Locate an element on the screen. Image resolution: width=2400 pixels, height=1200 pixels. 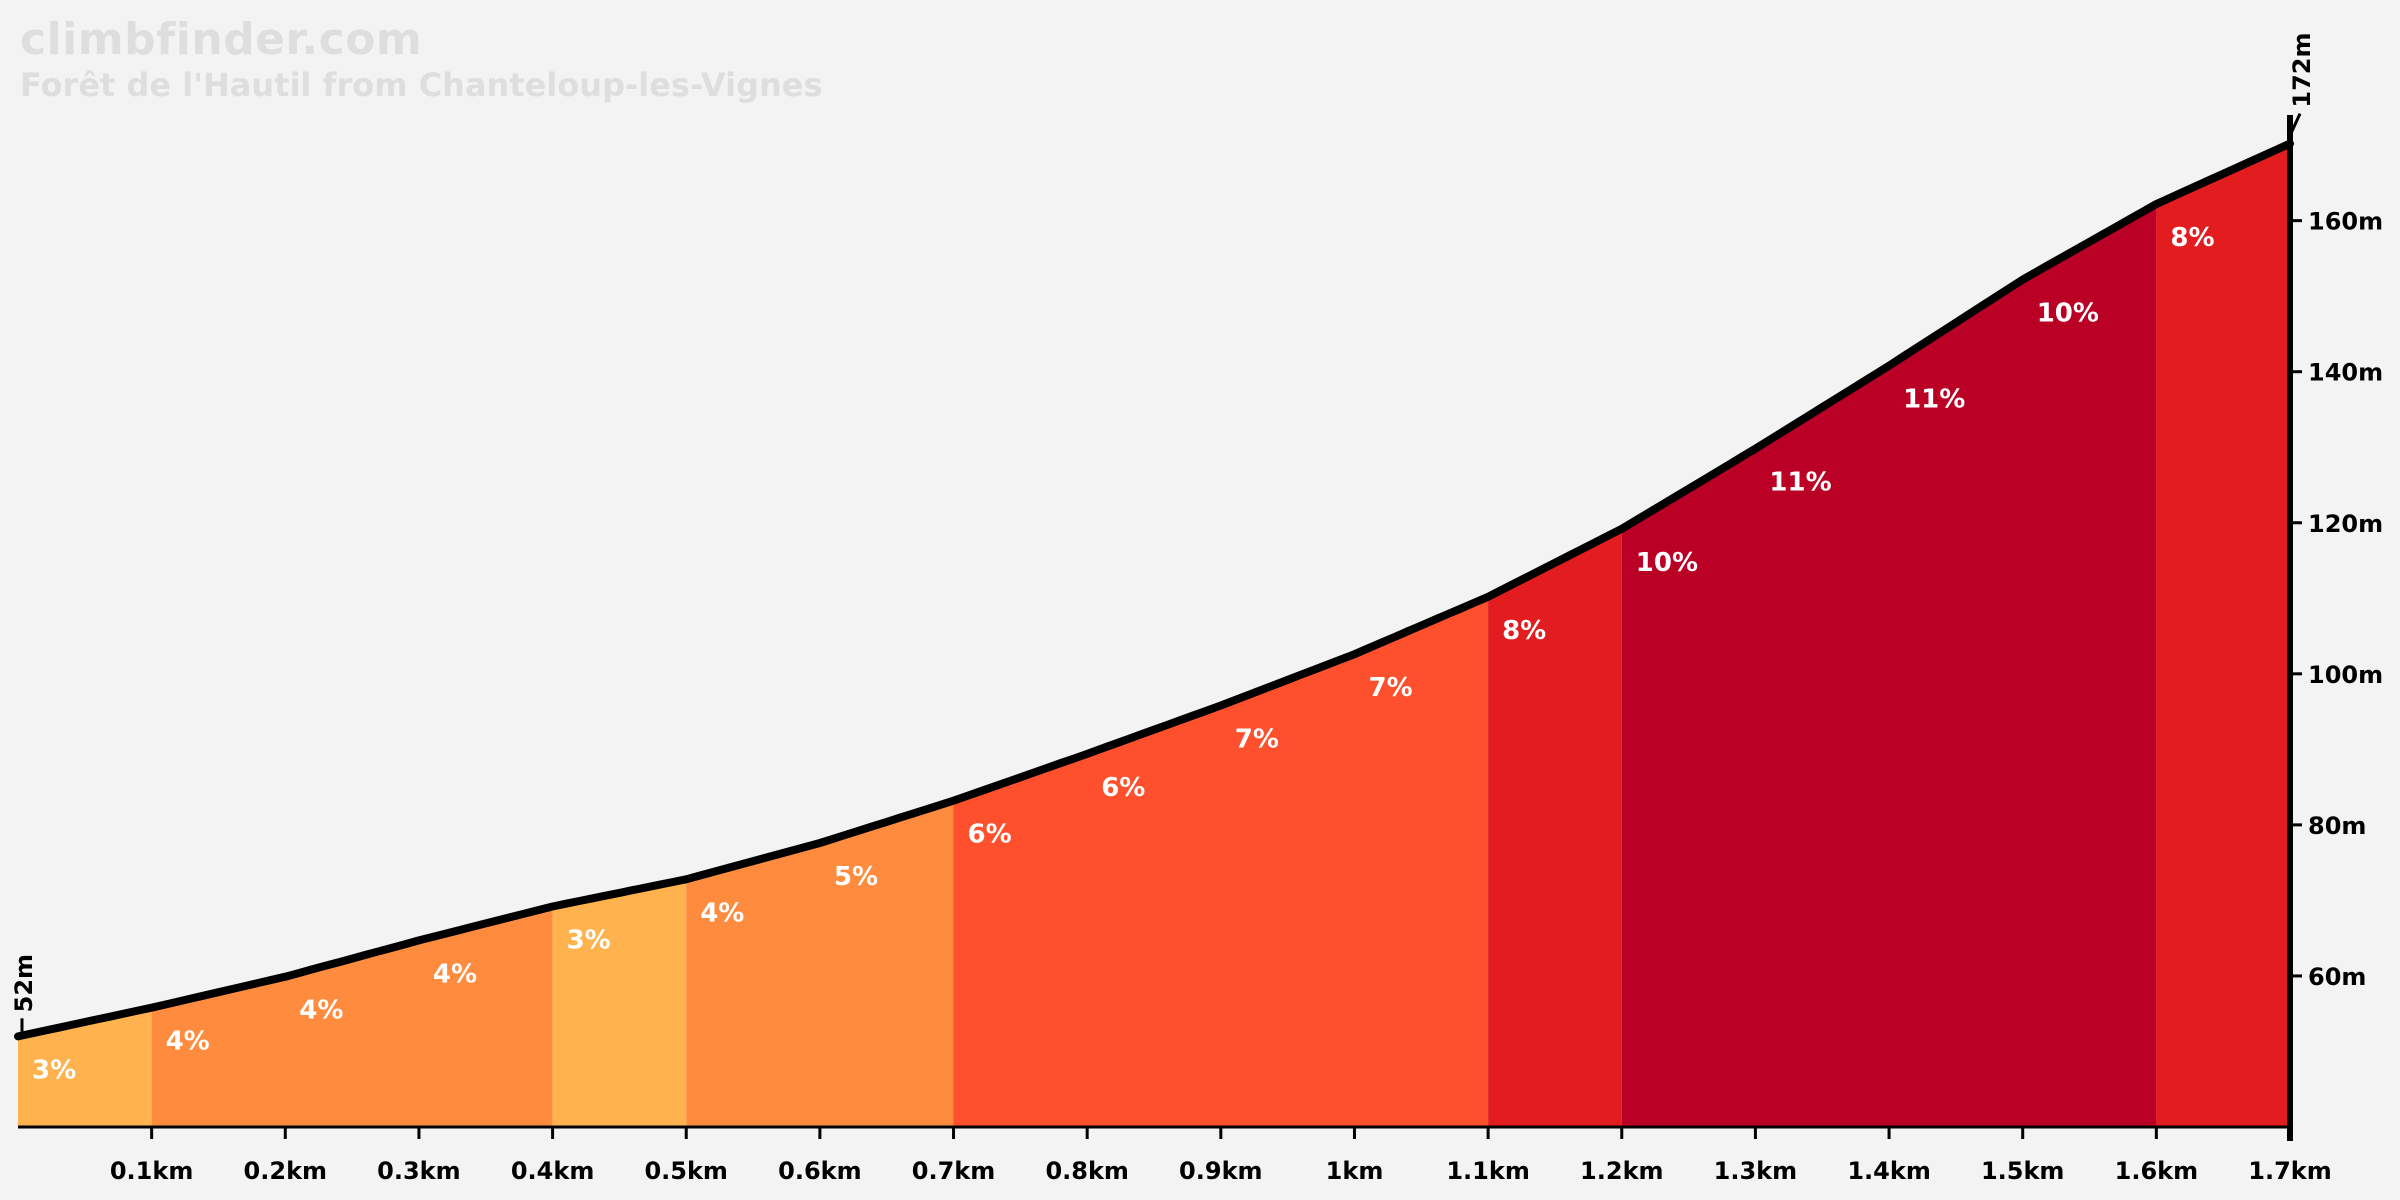
x-tick-label: 1km is located at coordinates (1355, 1171).